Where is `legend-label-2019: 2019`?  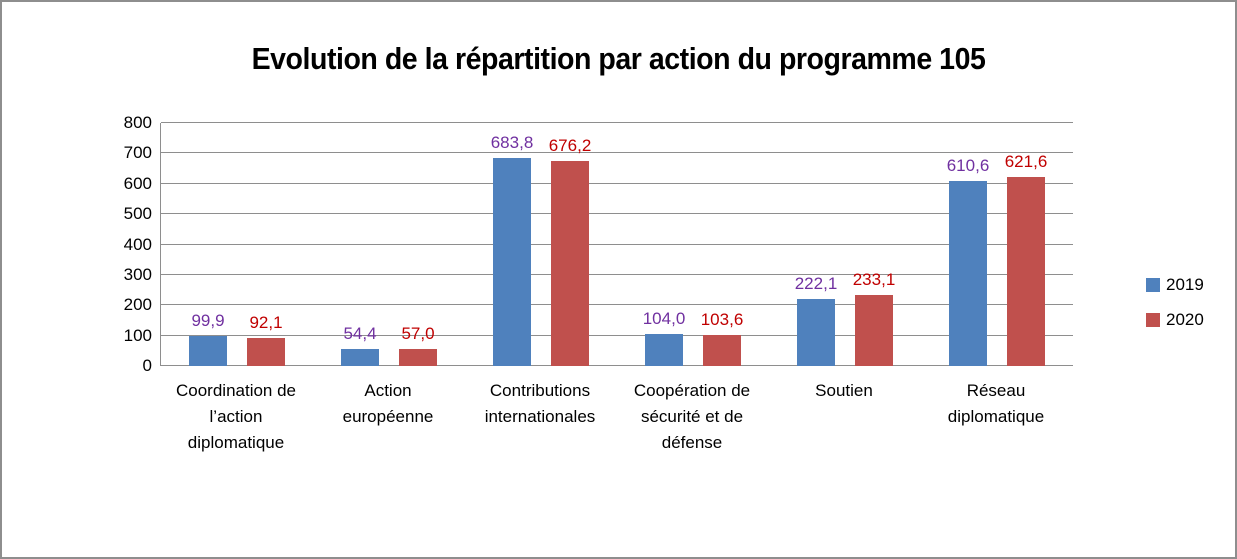
legend-label-2019: 2019 is located at coordinates (1185, 284).